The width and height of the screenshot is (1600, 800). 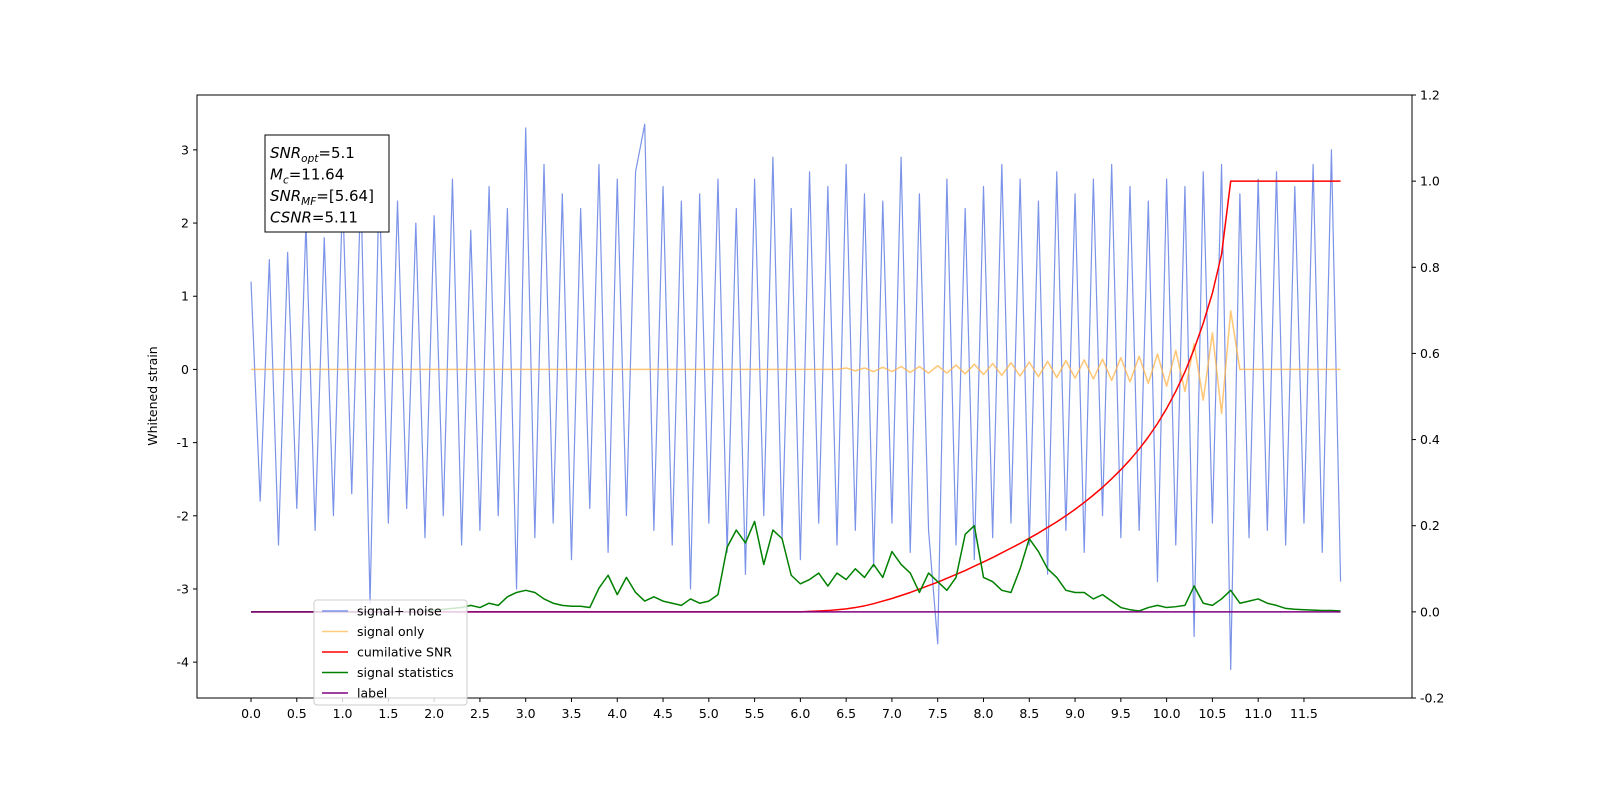 I want to click on x-tick-label: 6.5, so click(x=846, y=713).